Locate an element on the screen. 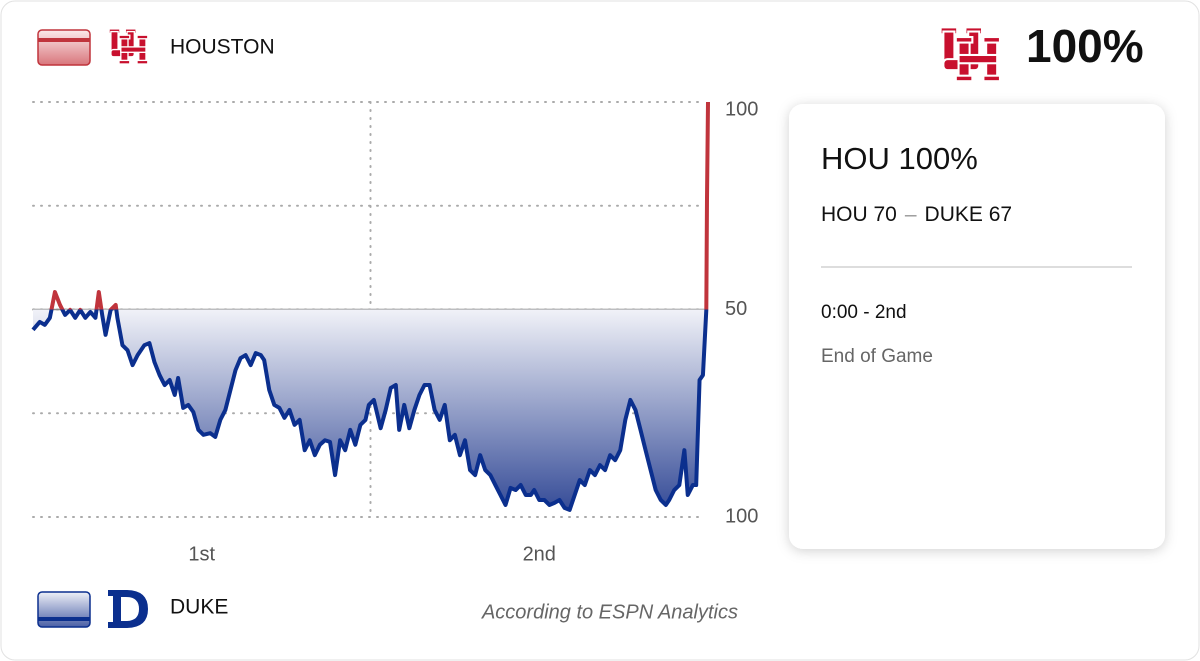 The image size is (1200, 661). panel-title: HOU 100% is located at coordinates (899, 158).